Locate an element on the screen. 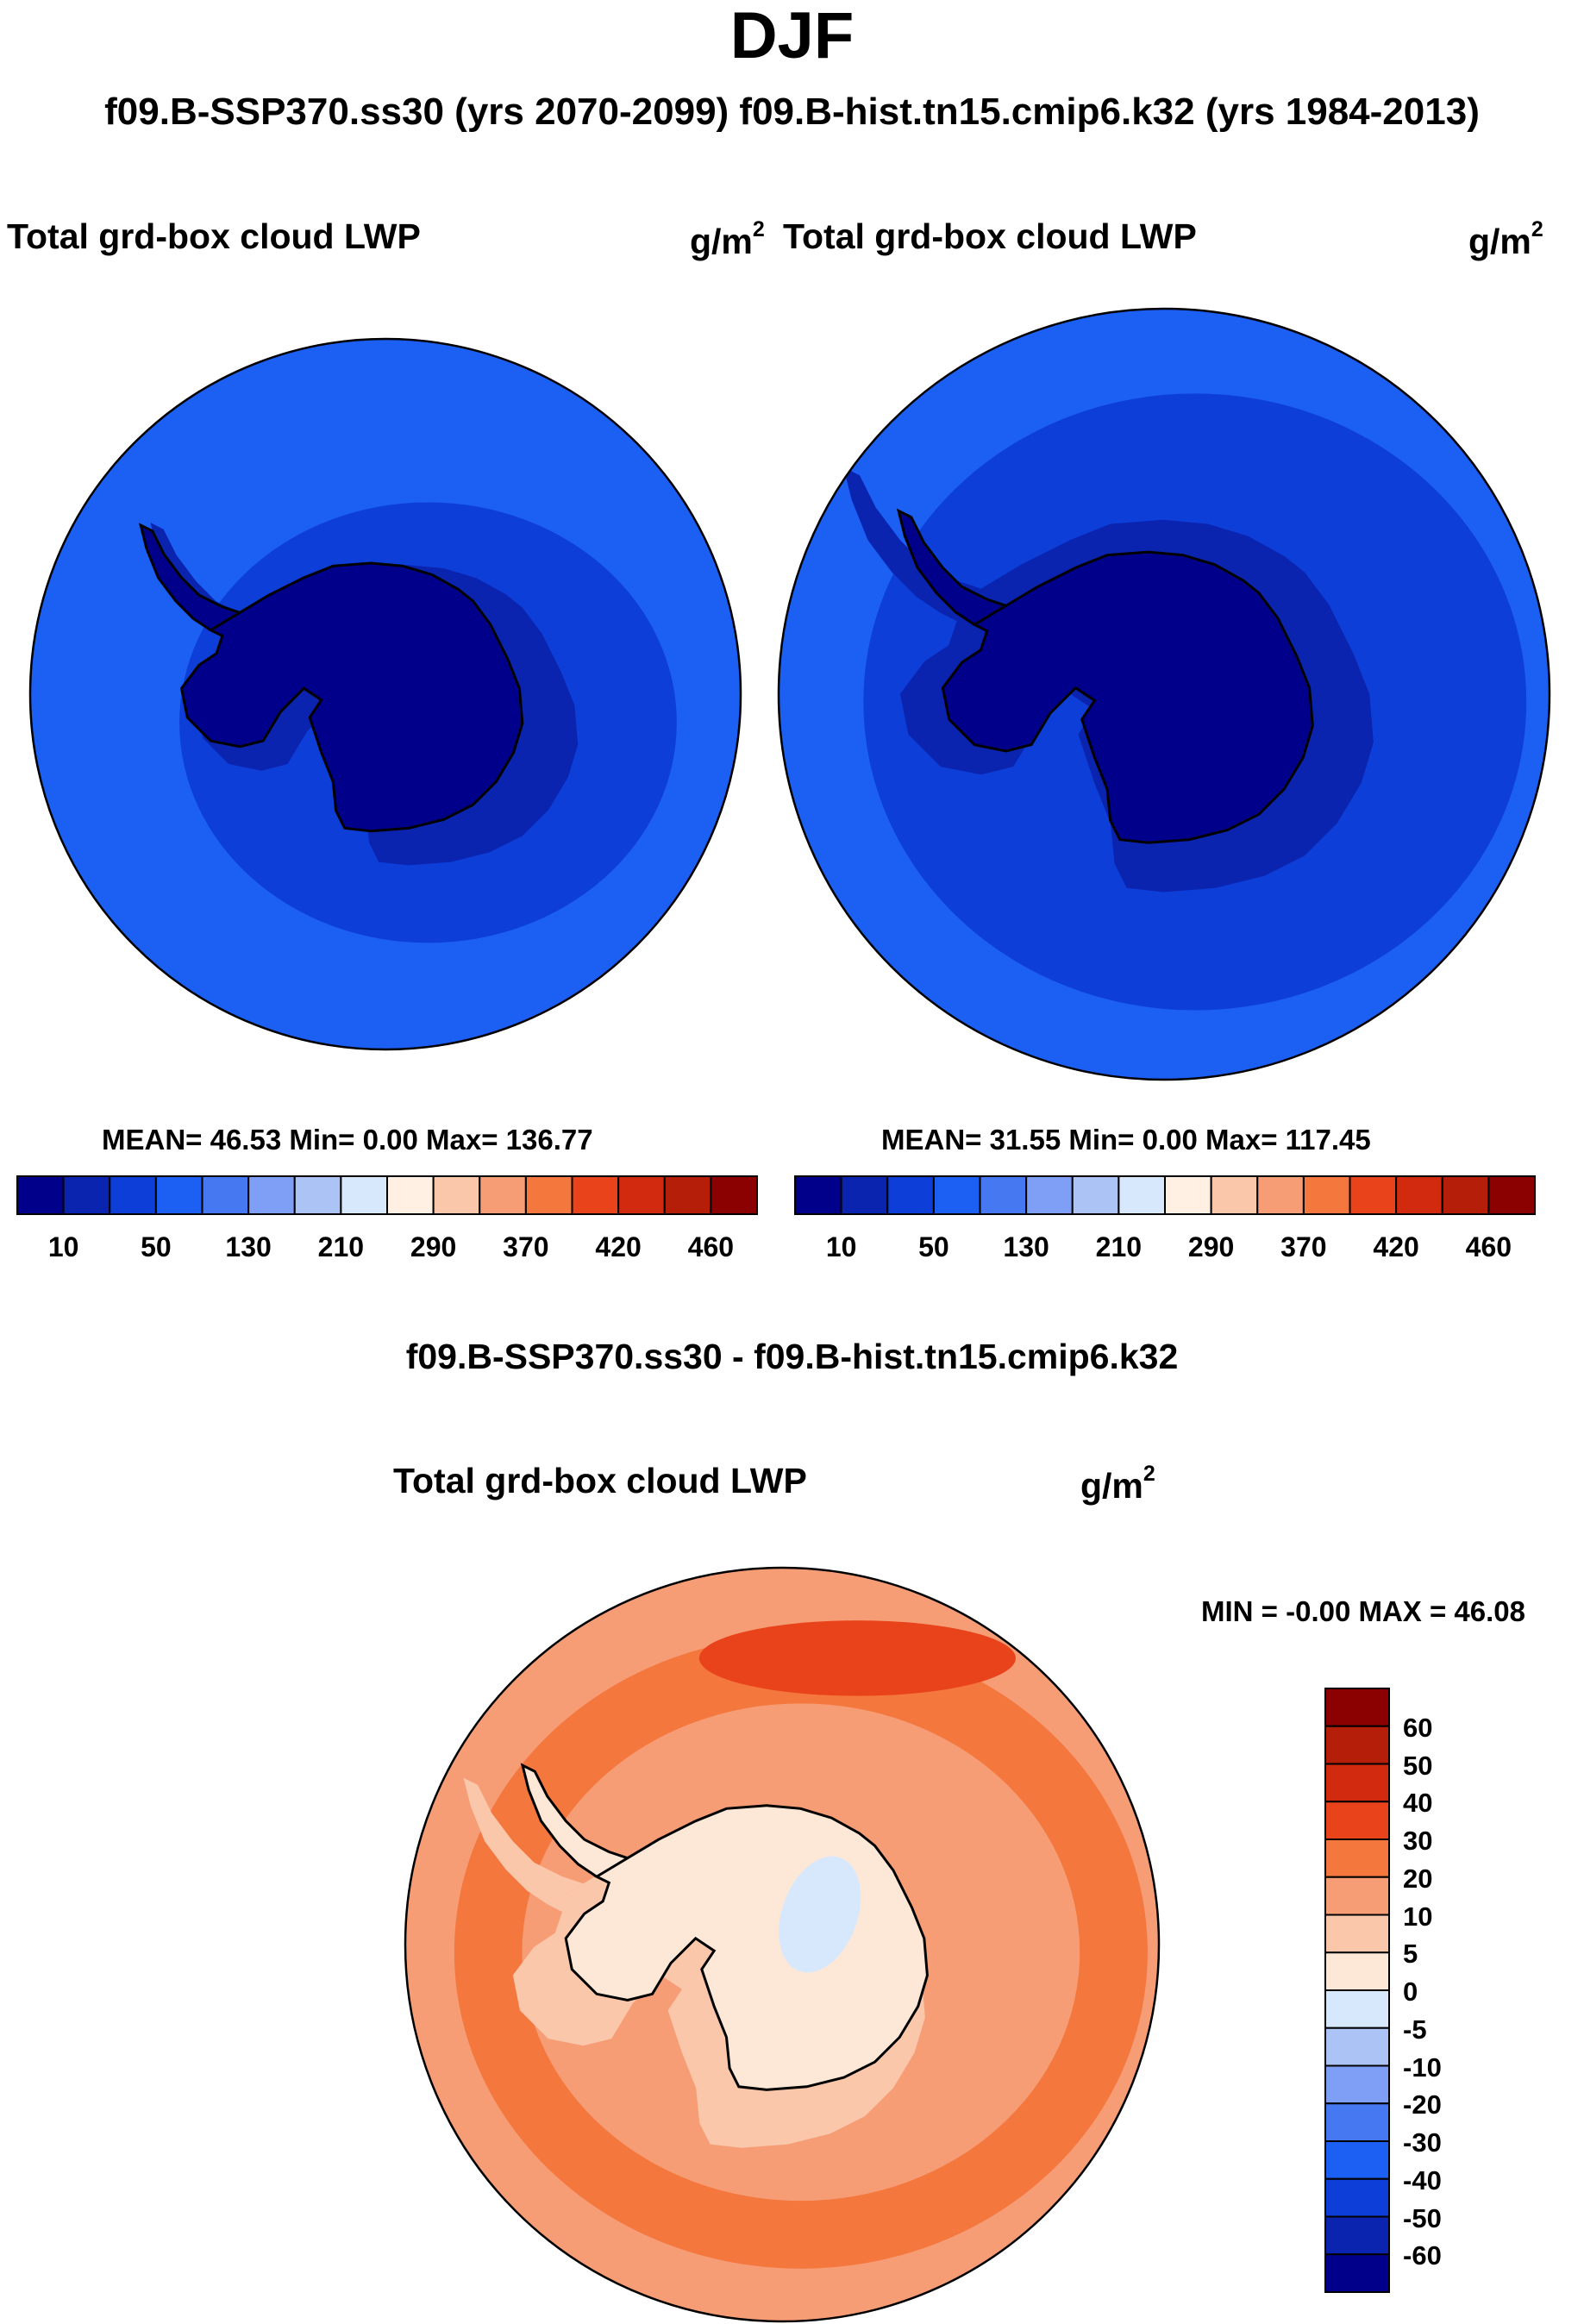  panel1-map-land is located at coordinates (352, 697).